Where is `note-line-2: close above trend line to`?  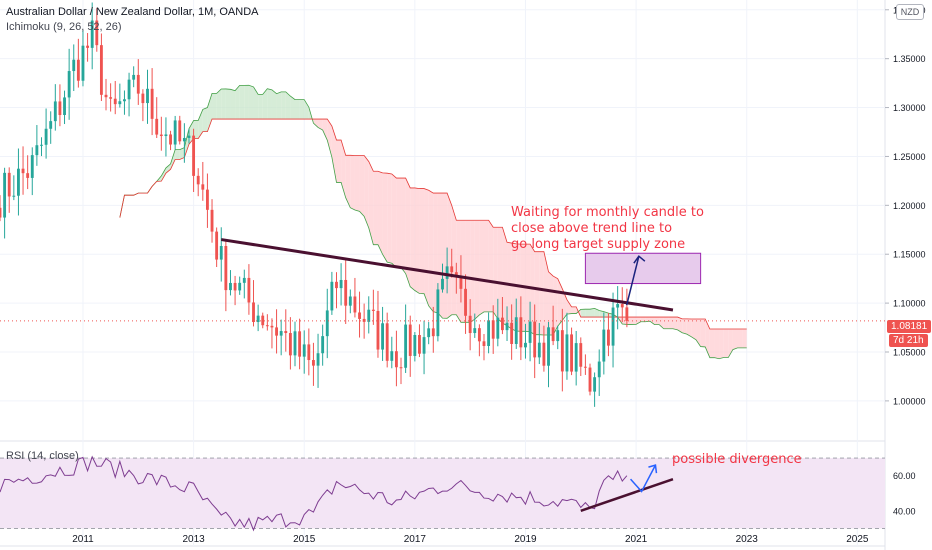
note-line-2: close above trend line to is located at coordinates (592, 228).